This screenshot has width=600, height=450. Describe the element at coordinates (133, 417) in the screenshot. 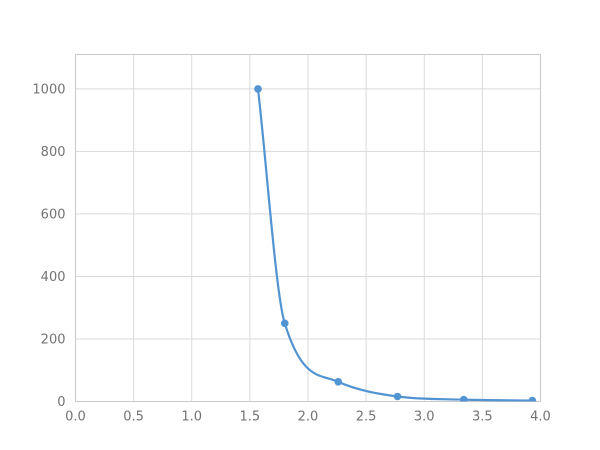

I see `x-tick-label: 0.5` at that location.